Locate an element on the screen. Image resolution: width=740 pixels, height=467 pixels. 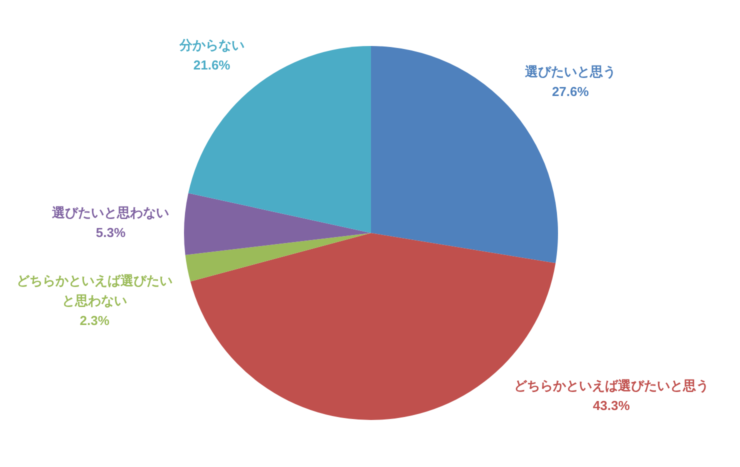
slice-label: 分からない is located at coordinates (211, 45).